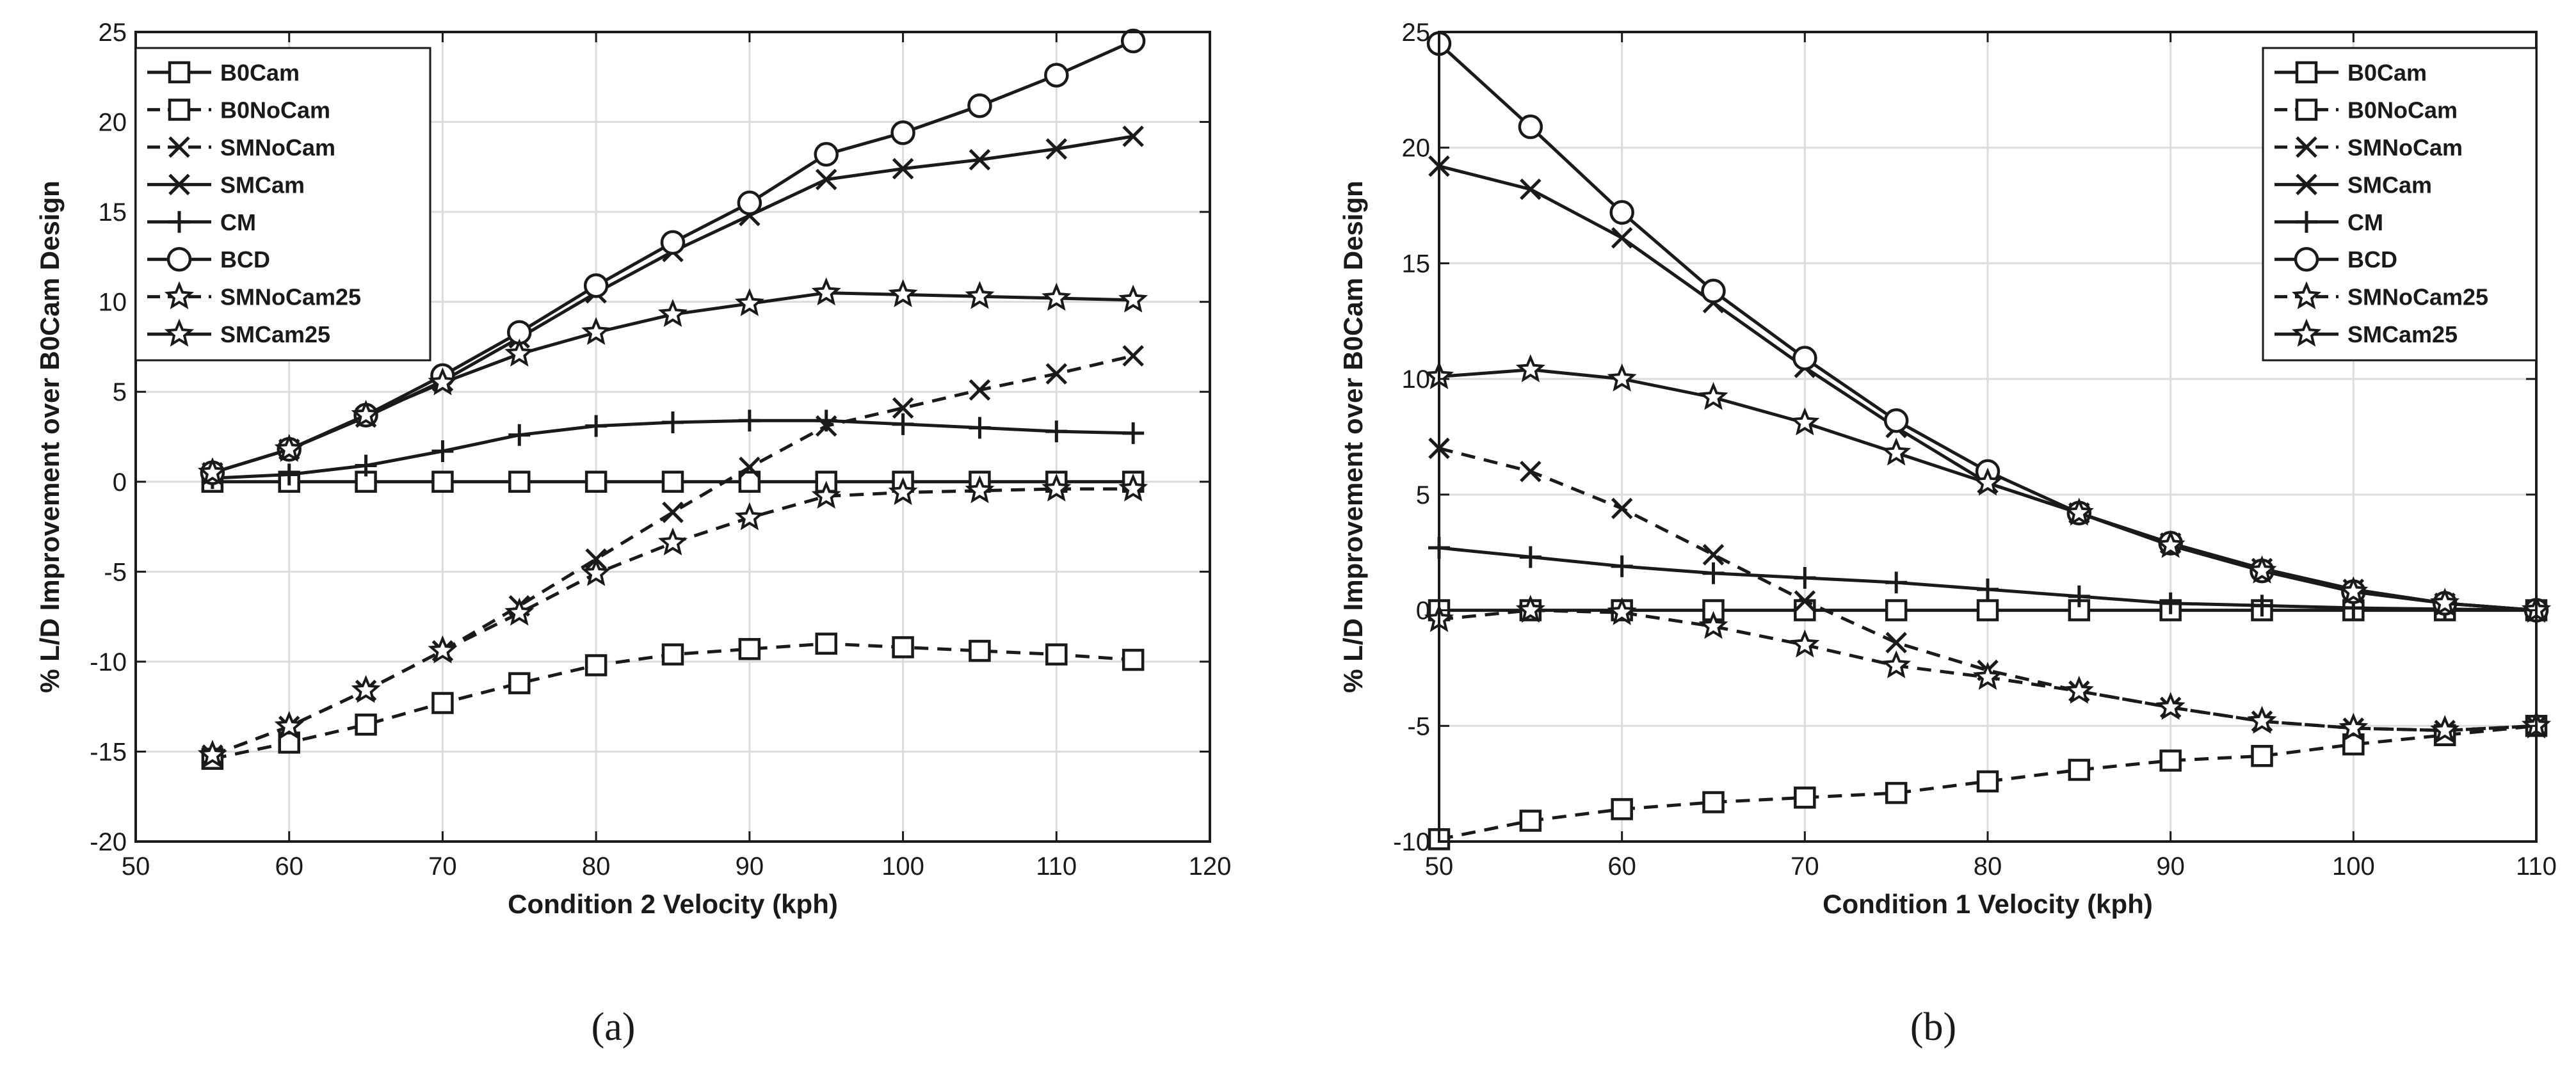 This screenshot has width=2576, height=1070. I want to click on chart2-series-b0nocam, so click(1988, 782).